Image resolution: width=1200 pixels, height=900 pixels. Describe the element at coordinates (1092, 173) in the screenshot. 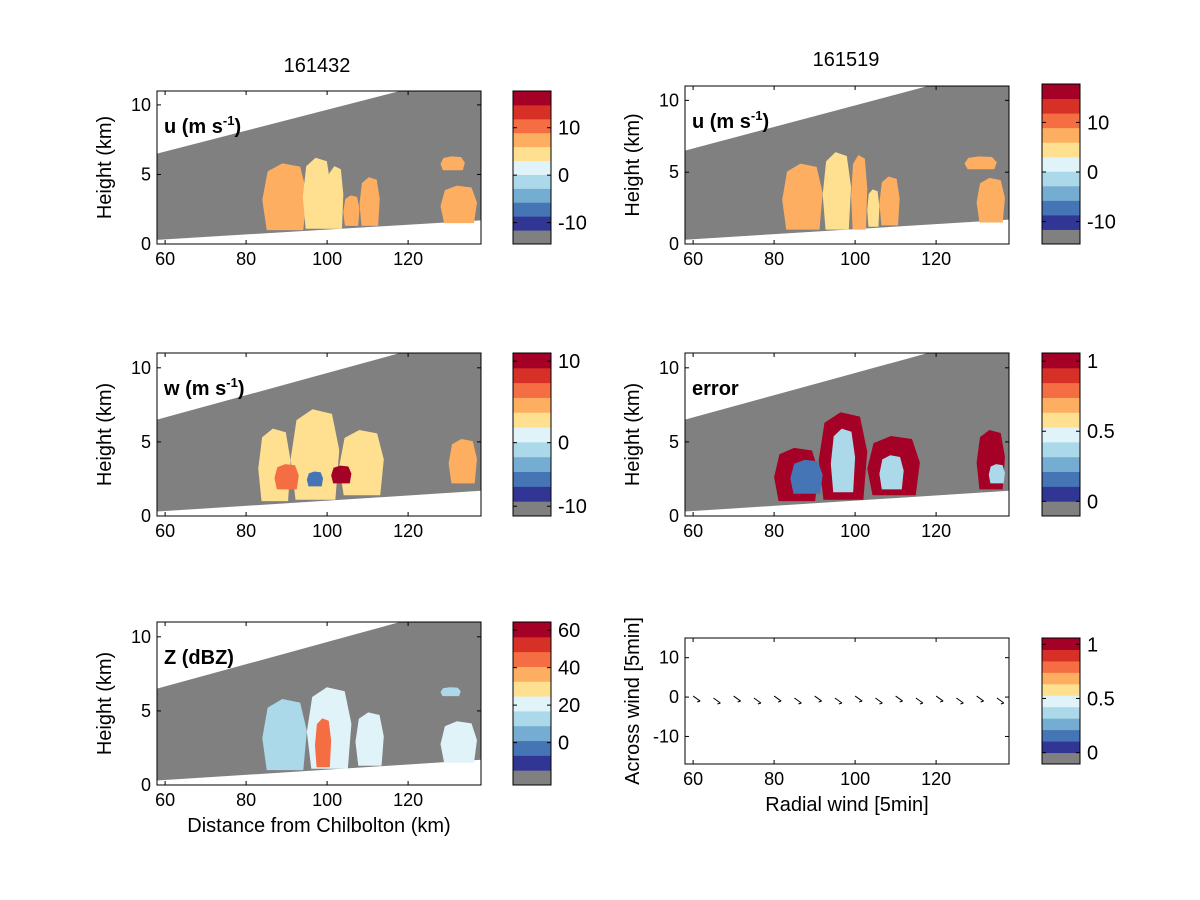

I see `colorbar-tick-label: 0` at that location.